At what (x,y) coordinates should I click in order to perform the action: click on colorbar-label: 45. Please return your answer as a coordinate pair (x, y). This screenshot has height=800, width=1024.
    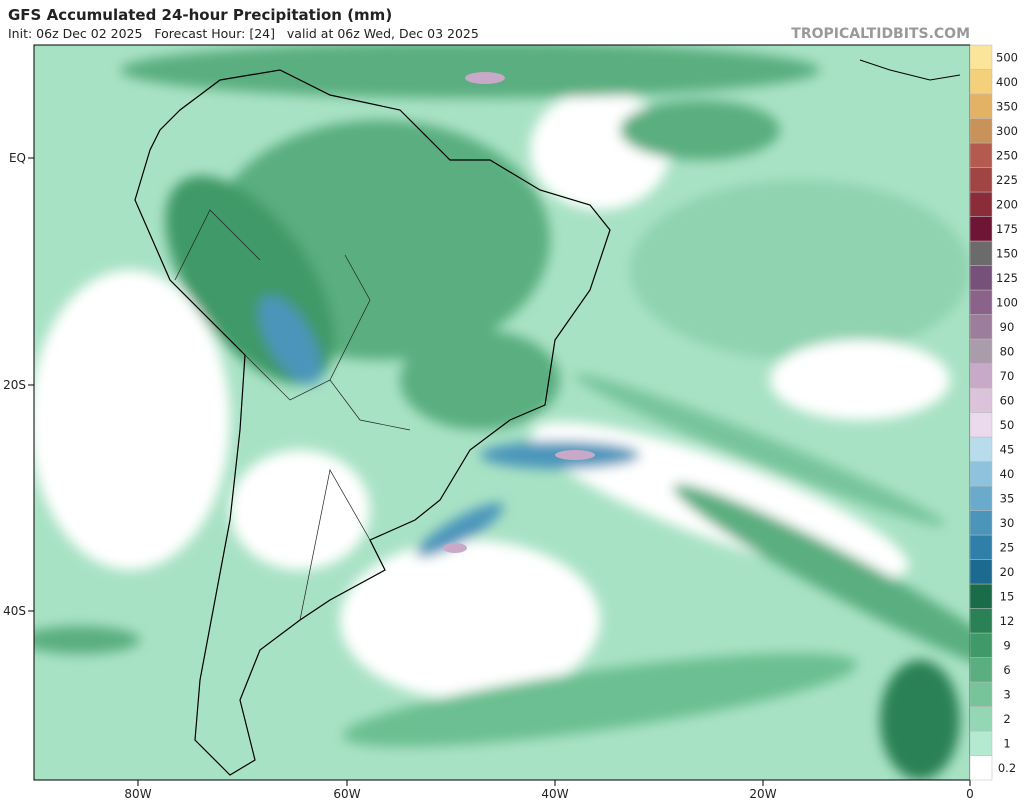
    Looking at the image, I should click on (1007, 449).